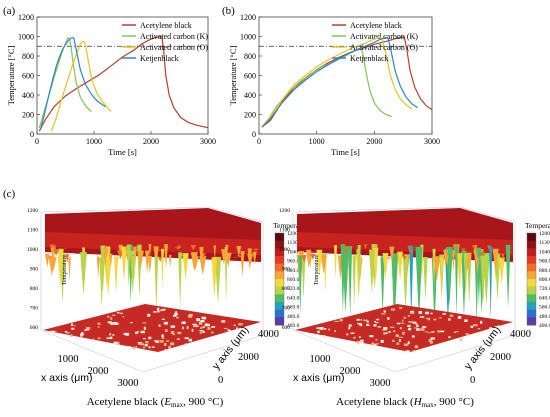 The width and height of the screenshot is (550, 417). I want to click on floor-map, so click(152, 328).